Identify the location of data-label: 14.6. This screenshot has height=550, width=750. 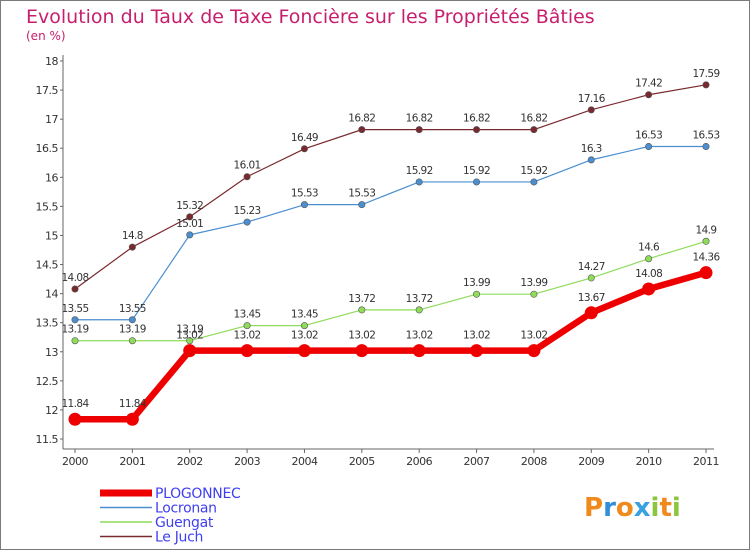
(649, 248).